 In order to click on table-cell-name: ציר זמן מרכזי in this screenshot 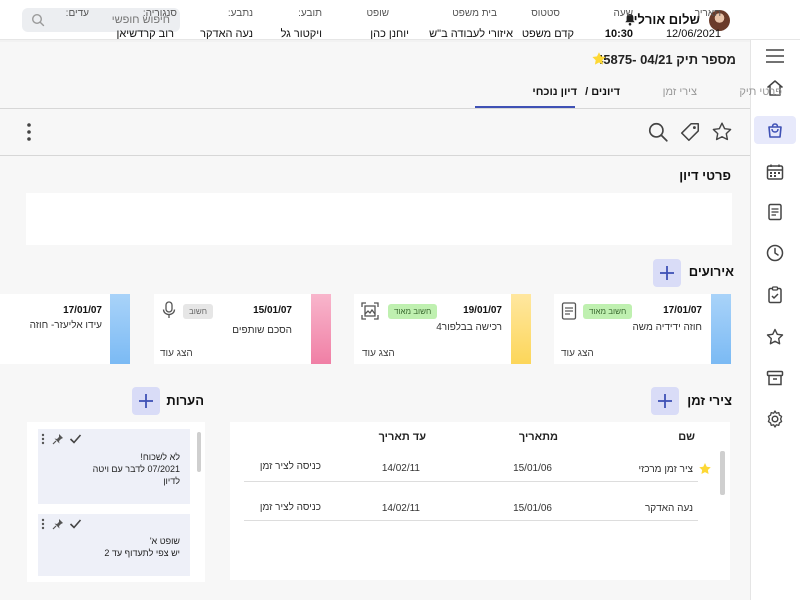, I will do `click(665, 469)`.